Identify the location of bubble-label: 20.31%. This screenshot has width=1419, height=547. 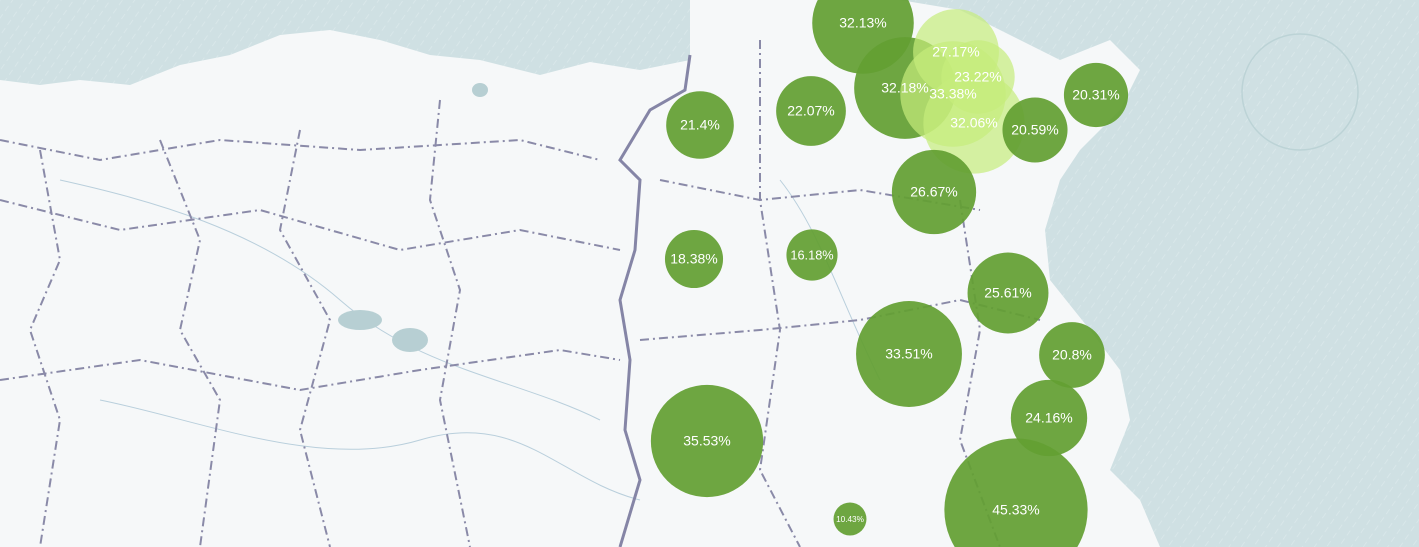
(1095, 95).